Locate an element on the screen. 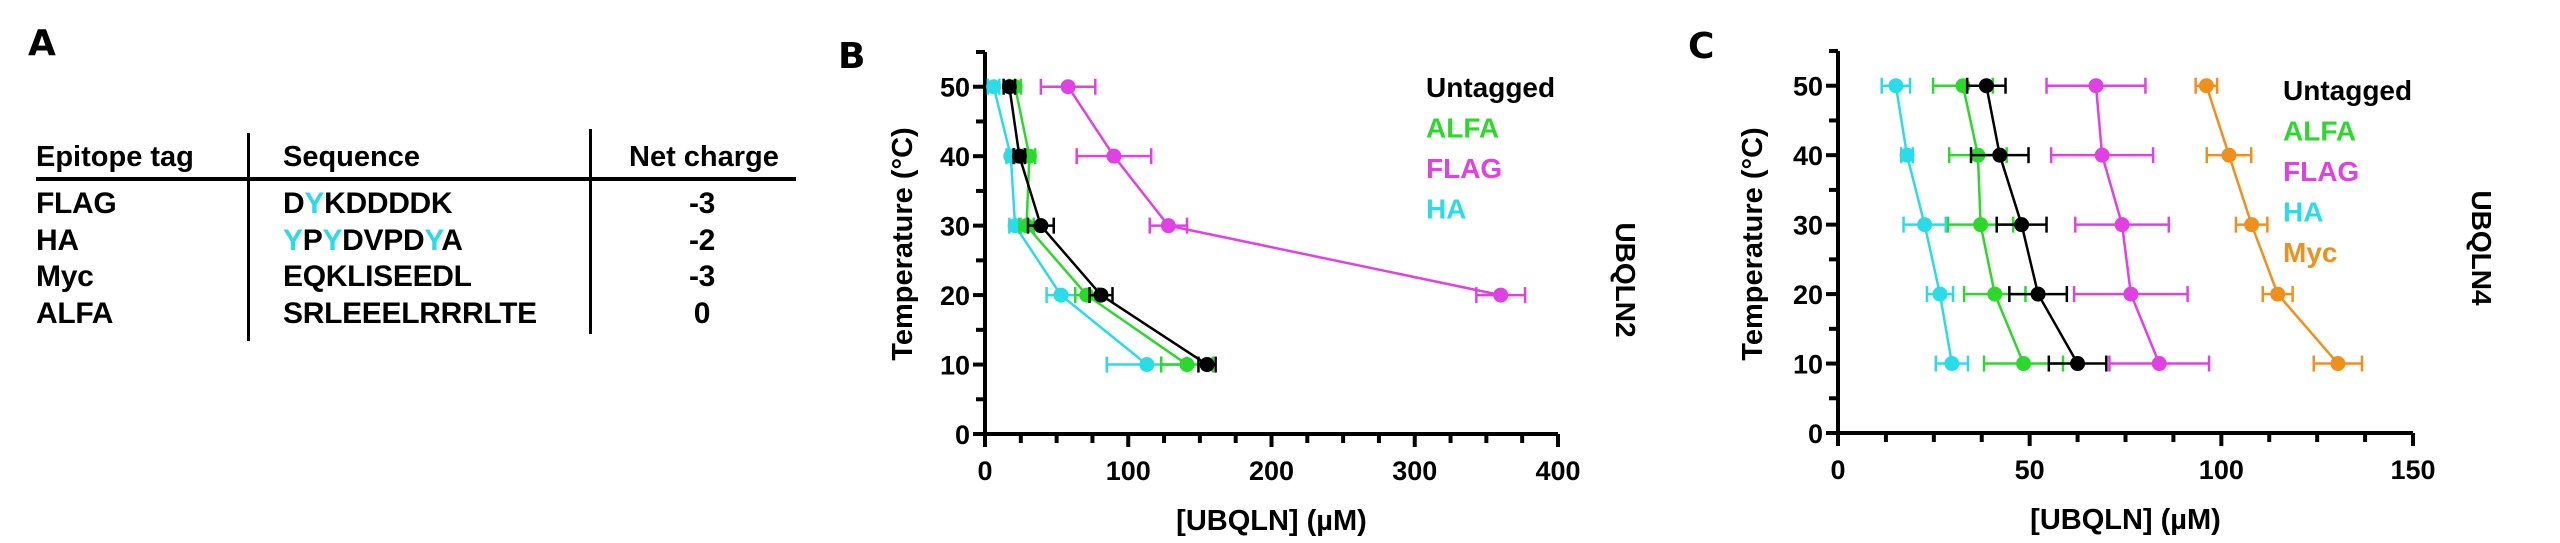 The height and width of the screenshot is (543, 2560). sequence-segment: SRLEEELRRRLTE is located at coordinates (410, 313).